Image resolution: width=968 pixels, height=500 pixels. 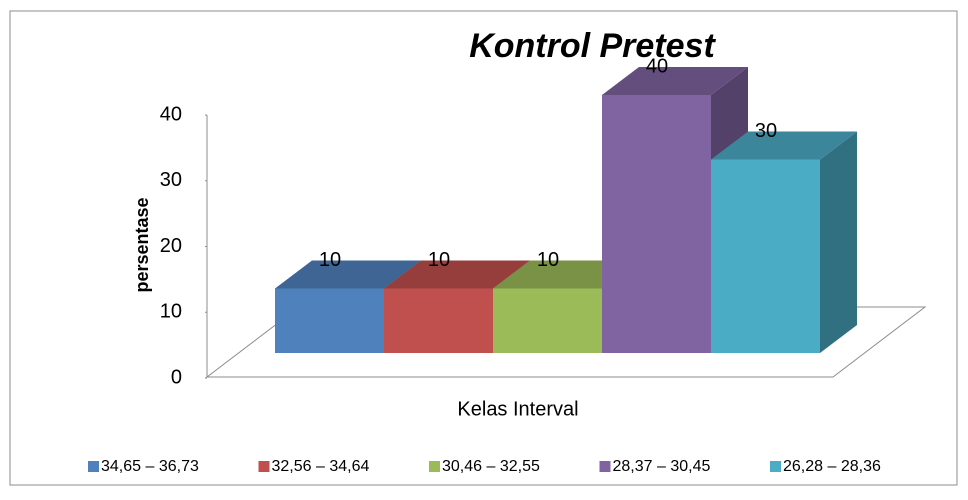 I want to click on chart-title: Kontrol Pretest, so click(x=592, y=46).